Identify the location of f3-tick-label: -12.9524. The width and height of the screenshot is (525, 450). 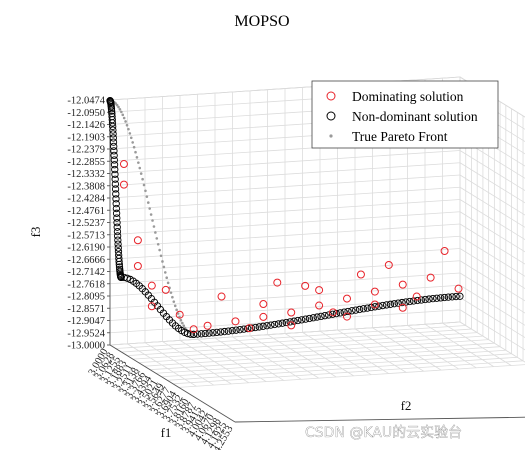
(86, 333).